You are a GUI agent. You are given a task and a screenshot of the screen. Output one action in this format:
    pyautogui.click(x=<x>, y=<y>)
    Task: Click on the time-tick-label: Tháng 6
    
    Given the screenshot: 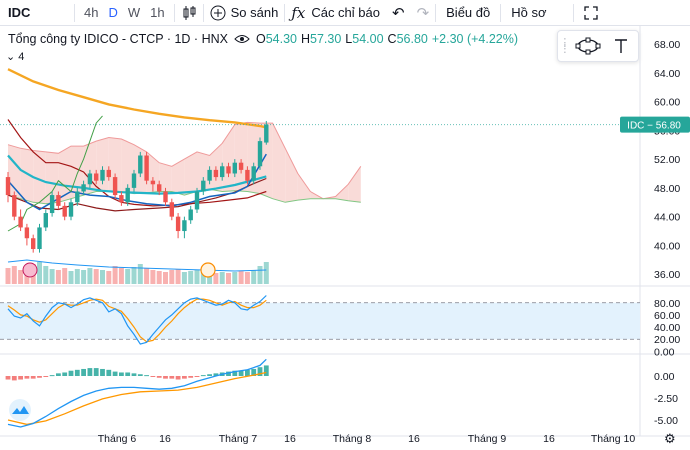 What is the action you would take?
    pyautogui.click(x=117, y=439)
    